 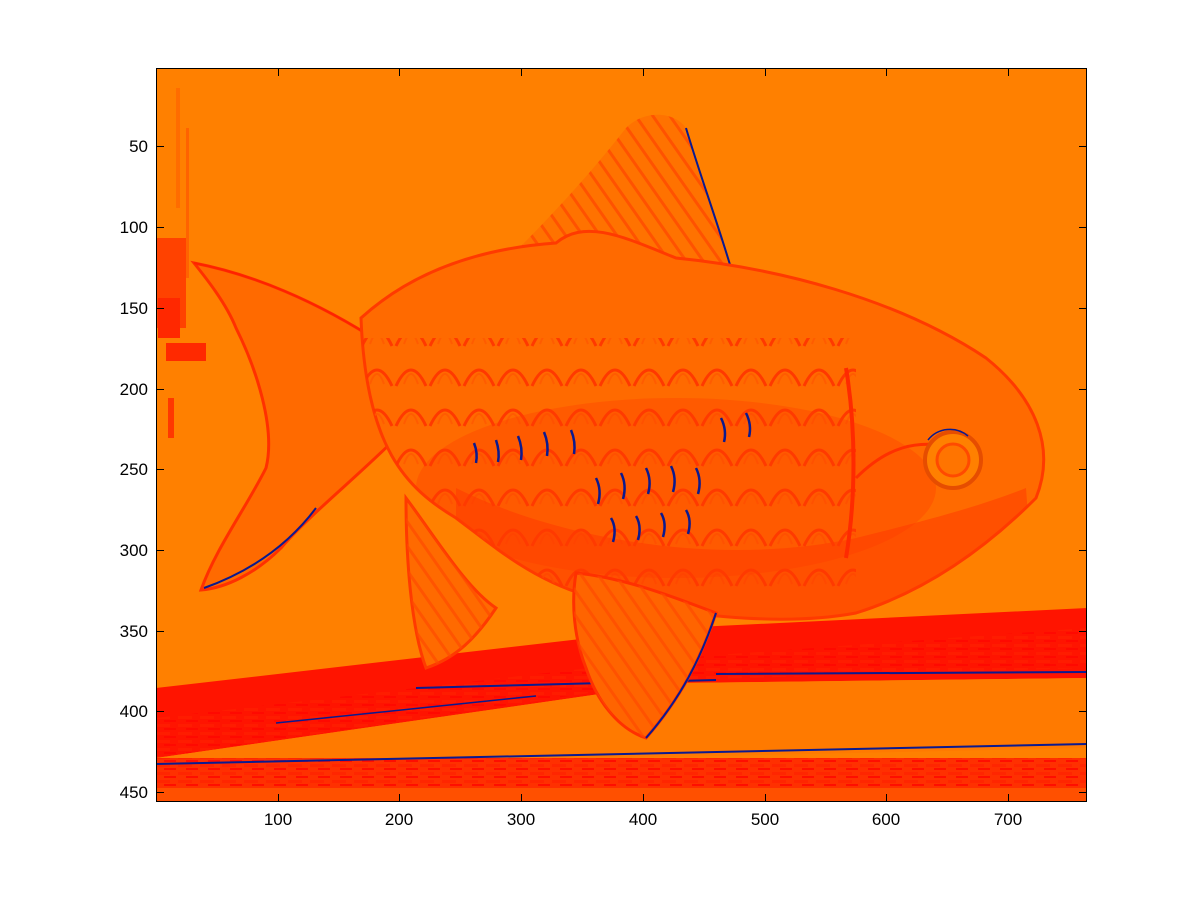 What do you see at coordinates (133, 308) in the screenshot?
I see `y-tick-label: 150` at bounding box center [133, 308].